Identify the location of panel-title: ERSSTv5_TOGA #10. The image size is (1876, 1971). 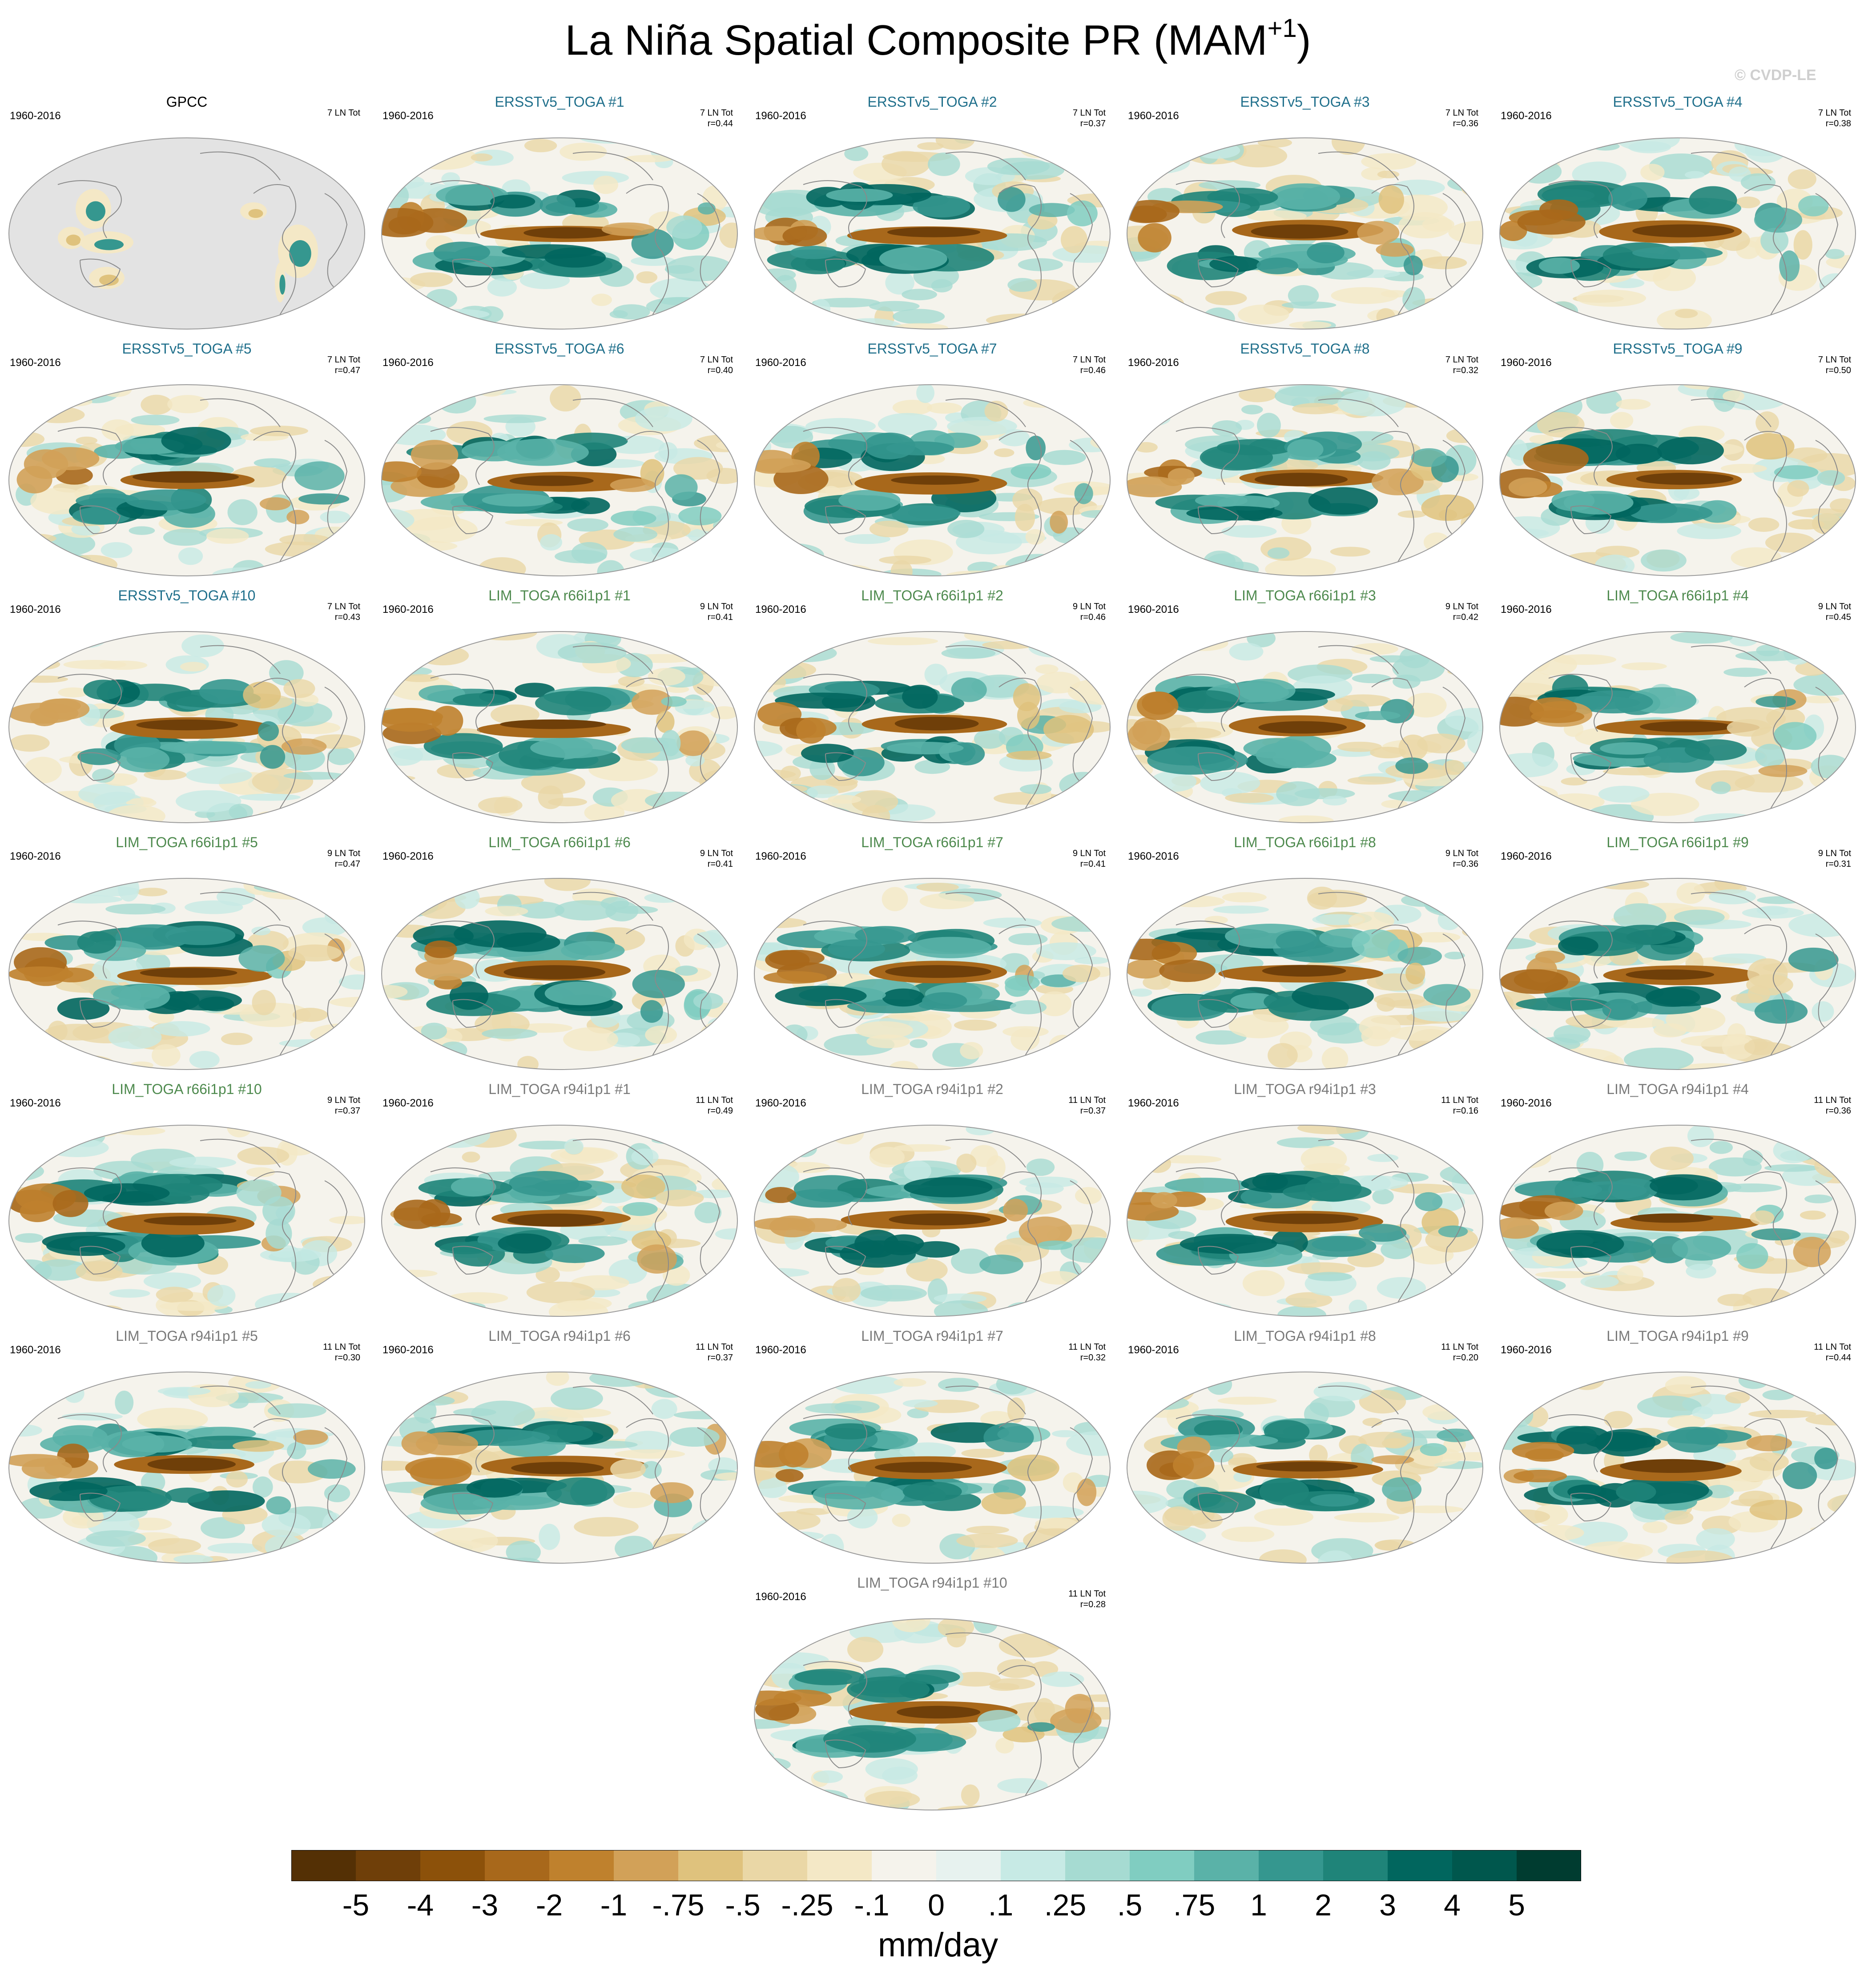
(187, 595).